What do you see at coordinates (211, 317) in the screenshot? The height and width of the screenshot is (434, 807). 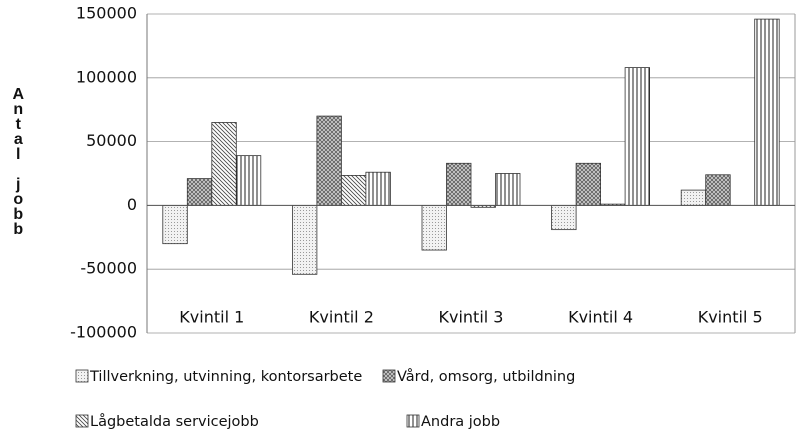 I see `x-tick-label: Kvintil 1` at bounding box center [211, 317].